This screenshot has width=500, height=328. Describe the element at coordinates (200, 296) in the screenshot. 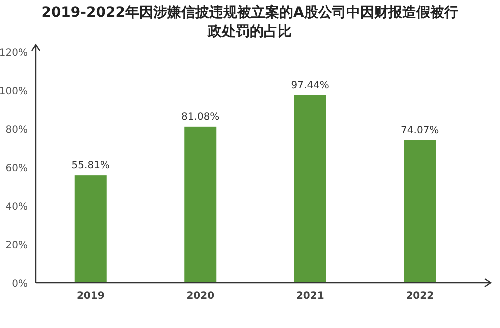

I see `x-tick-label: 2020` at that location.